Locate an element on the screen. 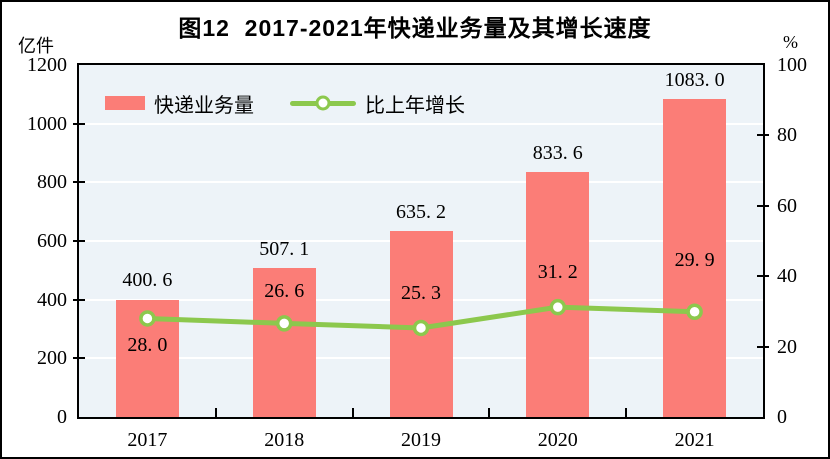 Image resolution: width=830 pixels, height=459 pixels. x-axis-label-2018: 2018 is located at coordinates (284, 440).